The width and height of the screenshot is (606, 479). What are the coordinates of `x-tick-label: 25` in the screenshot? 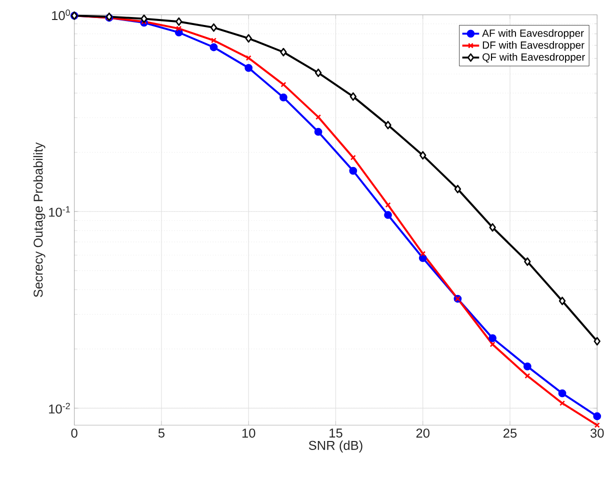 It's located at (510, 433).